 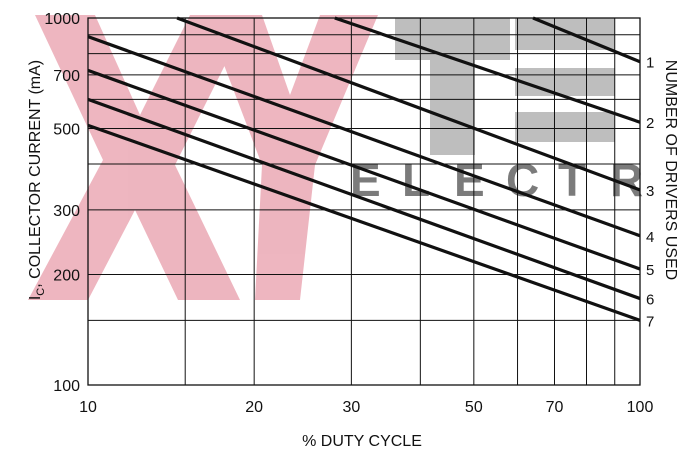 I want to click on right-axis-label: NUMBER OF DRIVERS USED, so click(x=670, y=170).